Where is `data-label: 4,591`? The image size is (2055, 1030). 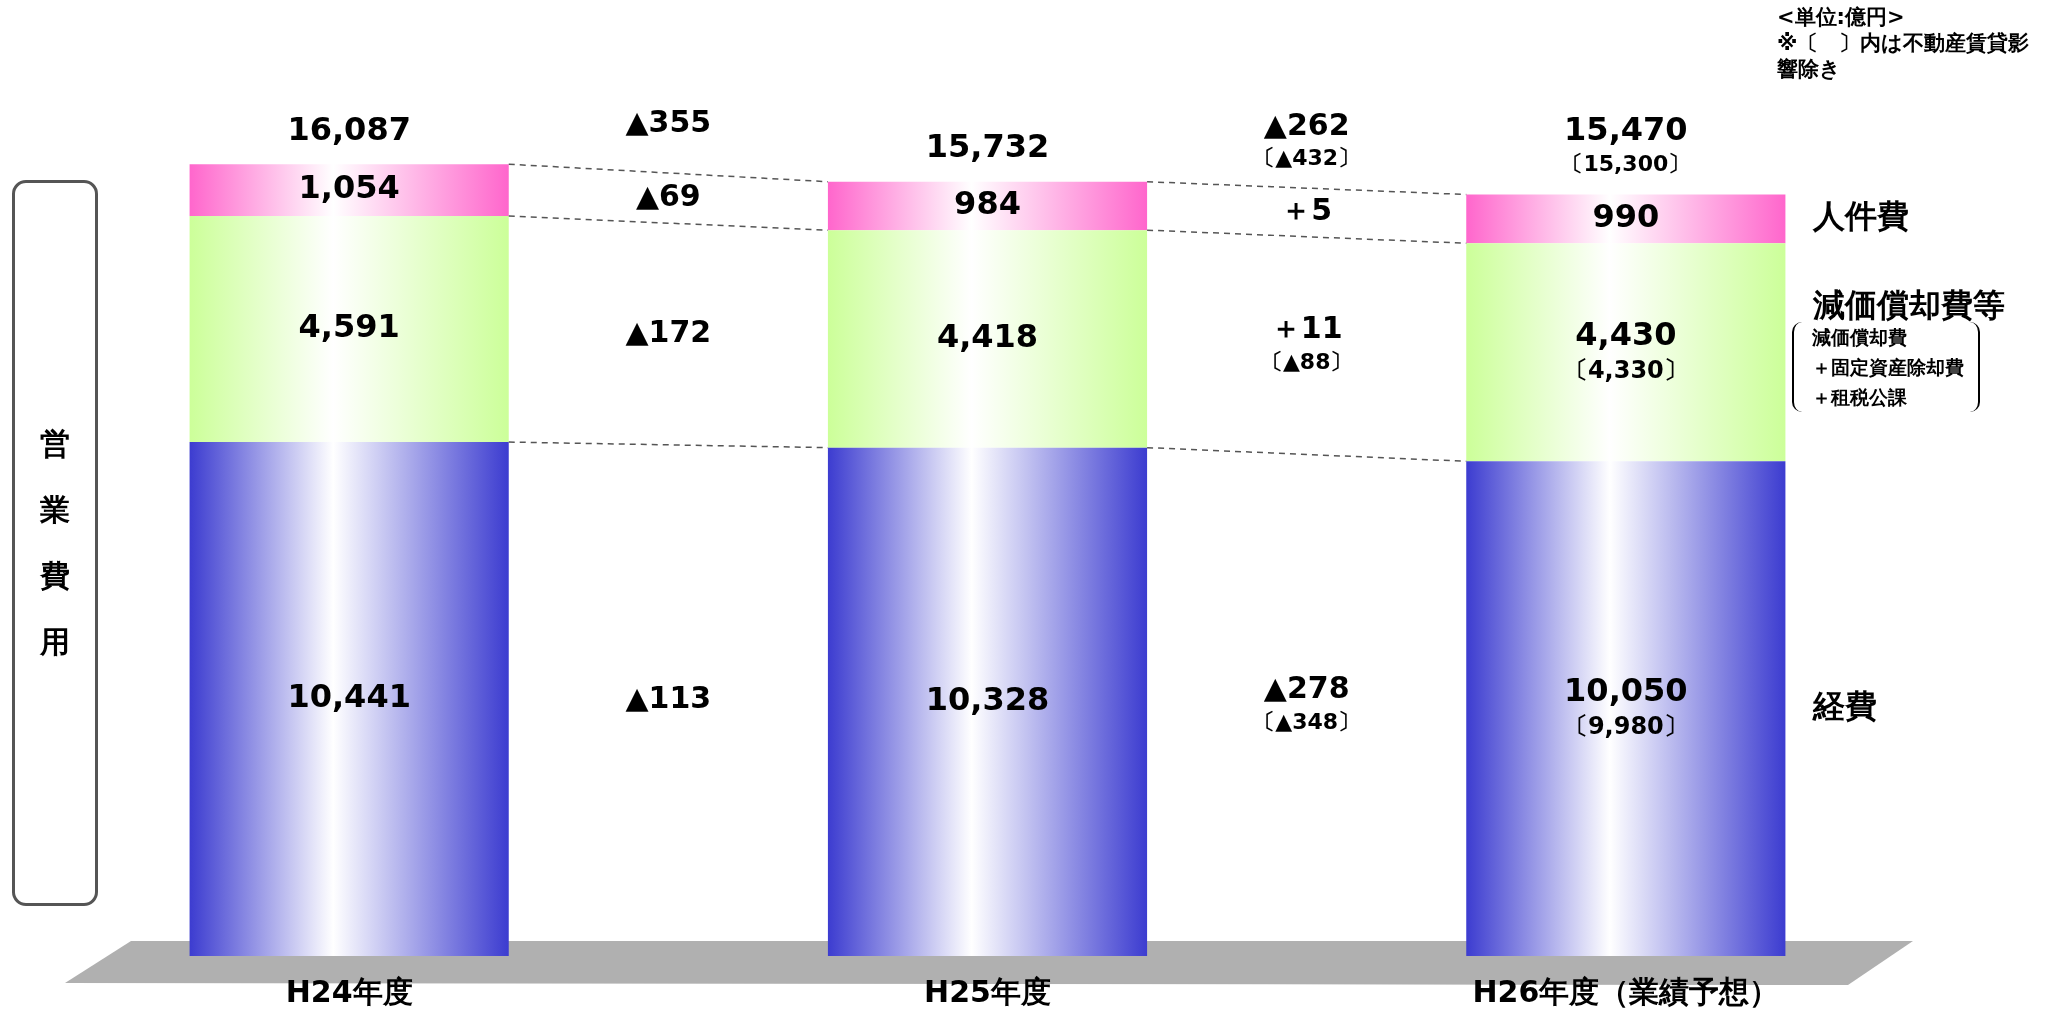 data-label: 4,591 is located at coordinates (349, 326).